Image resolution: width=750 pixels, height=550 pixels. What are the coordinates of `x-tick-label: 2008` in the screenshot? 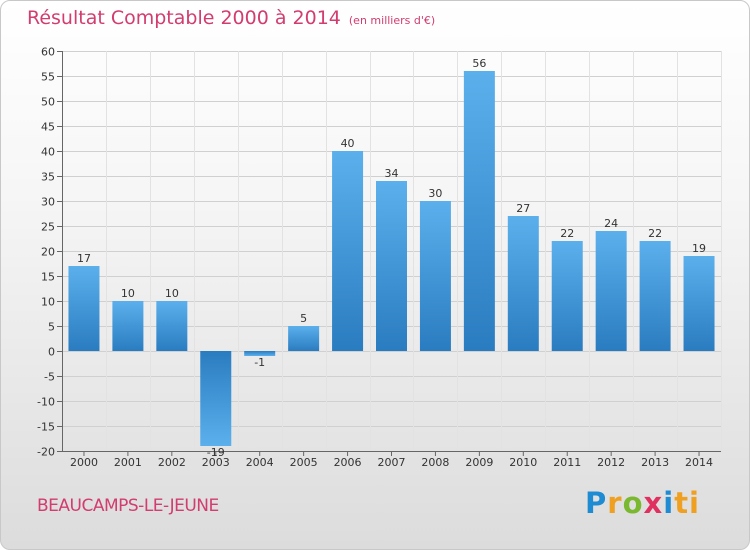 It's located at (435, 462).